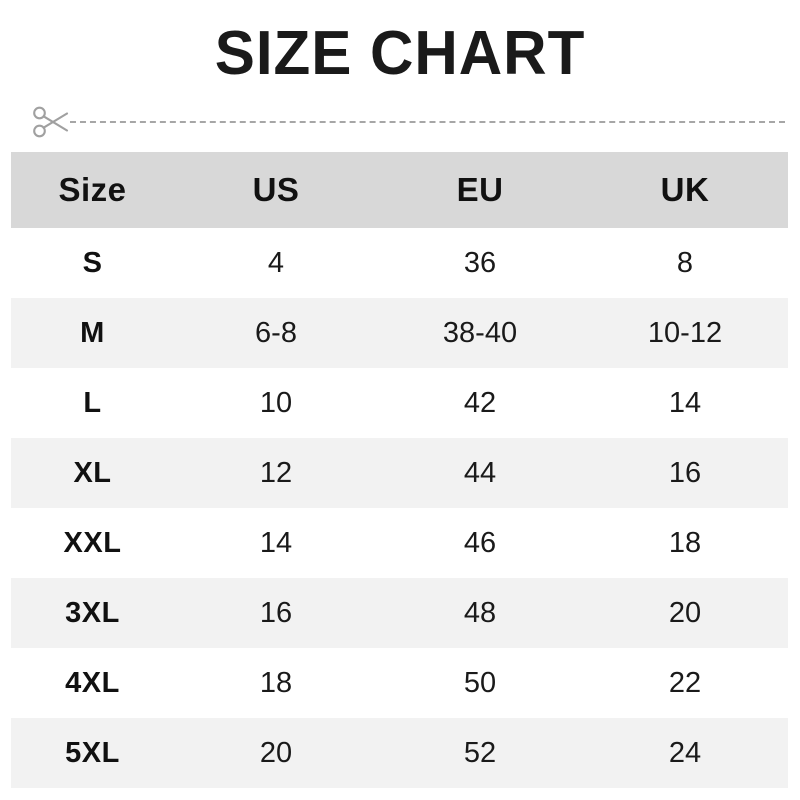 This screenshot has height=800, width=800. I want to click on cell-size: 5XL, so click(92, 752).